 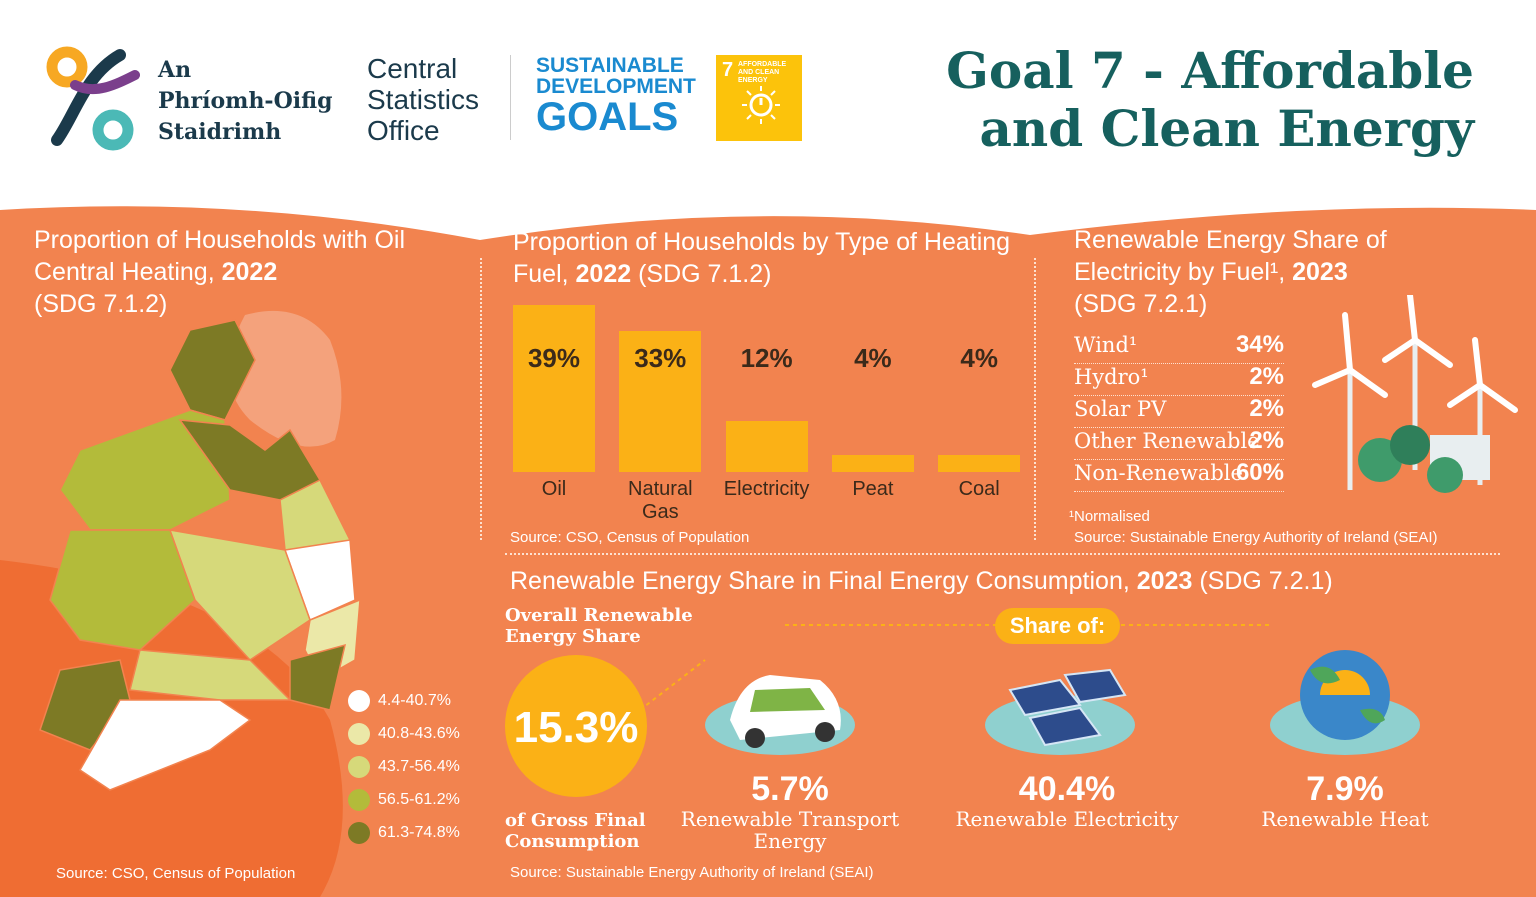 I want to click on overall-caption: of Gross Final Consumption, so click(x=575, y=831).